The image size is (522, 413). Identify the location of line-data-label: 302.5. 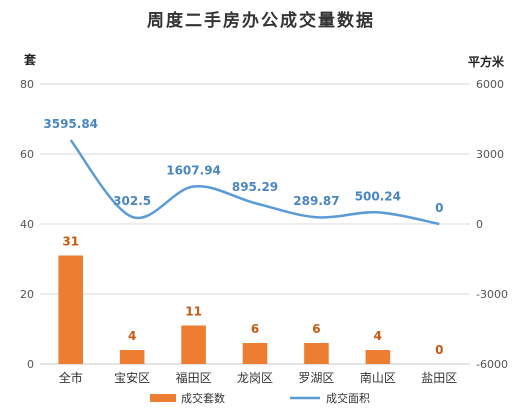
(132, 201).